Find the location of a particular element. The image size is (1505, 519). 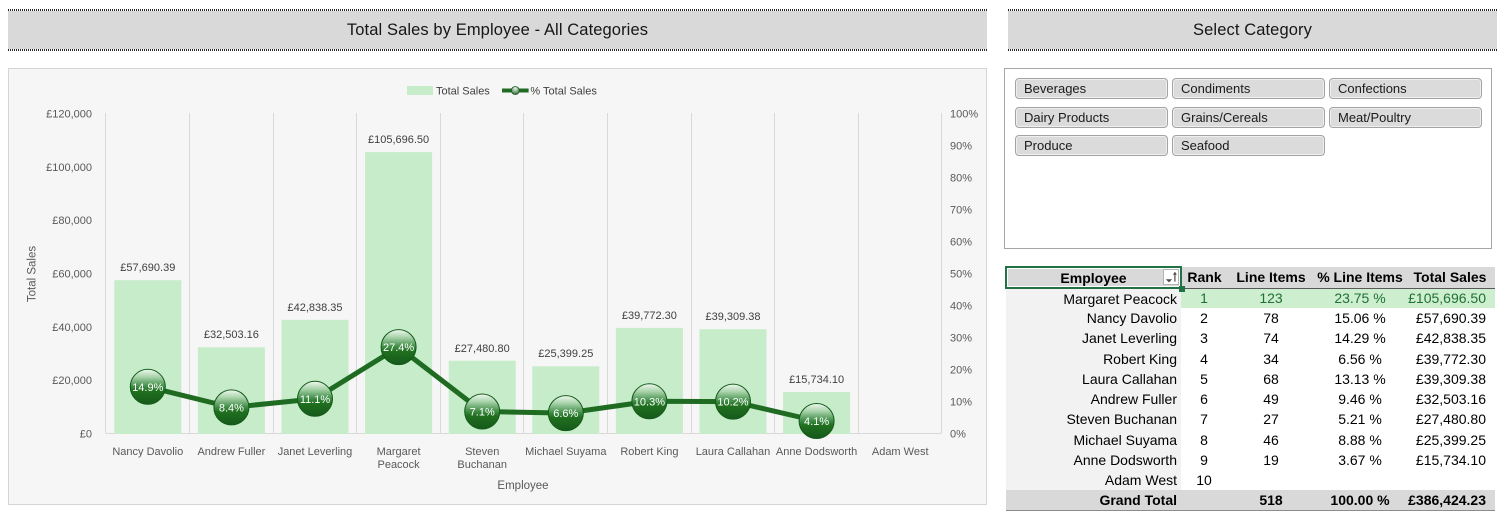

svg-text: 40% is located at coordinates (961, 307).